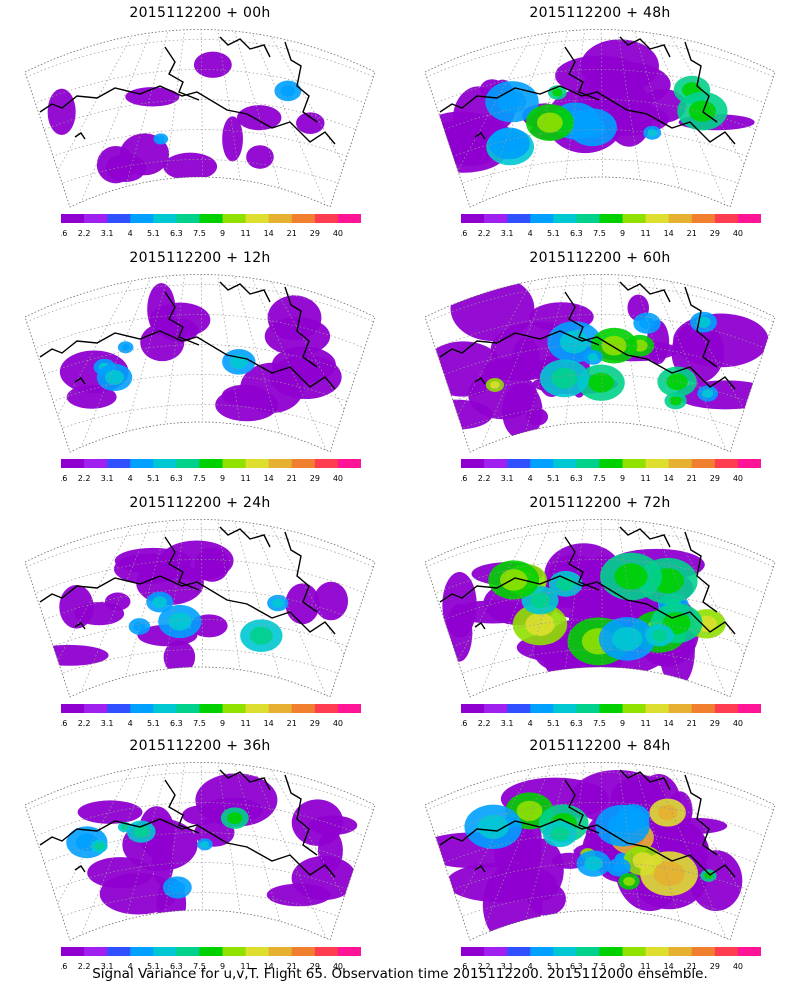 This screenshot has height=1000, width=800. What do you see at coordinates (187, 90) in the screenshot?
I see `coastline` at bounding box center [187, 90].